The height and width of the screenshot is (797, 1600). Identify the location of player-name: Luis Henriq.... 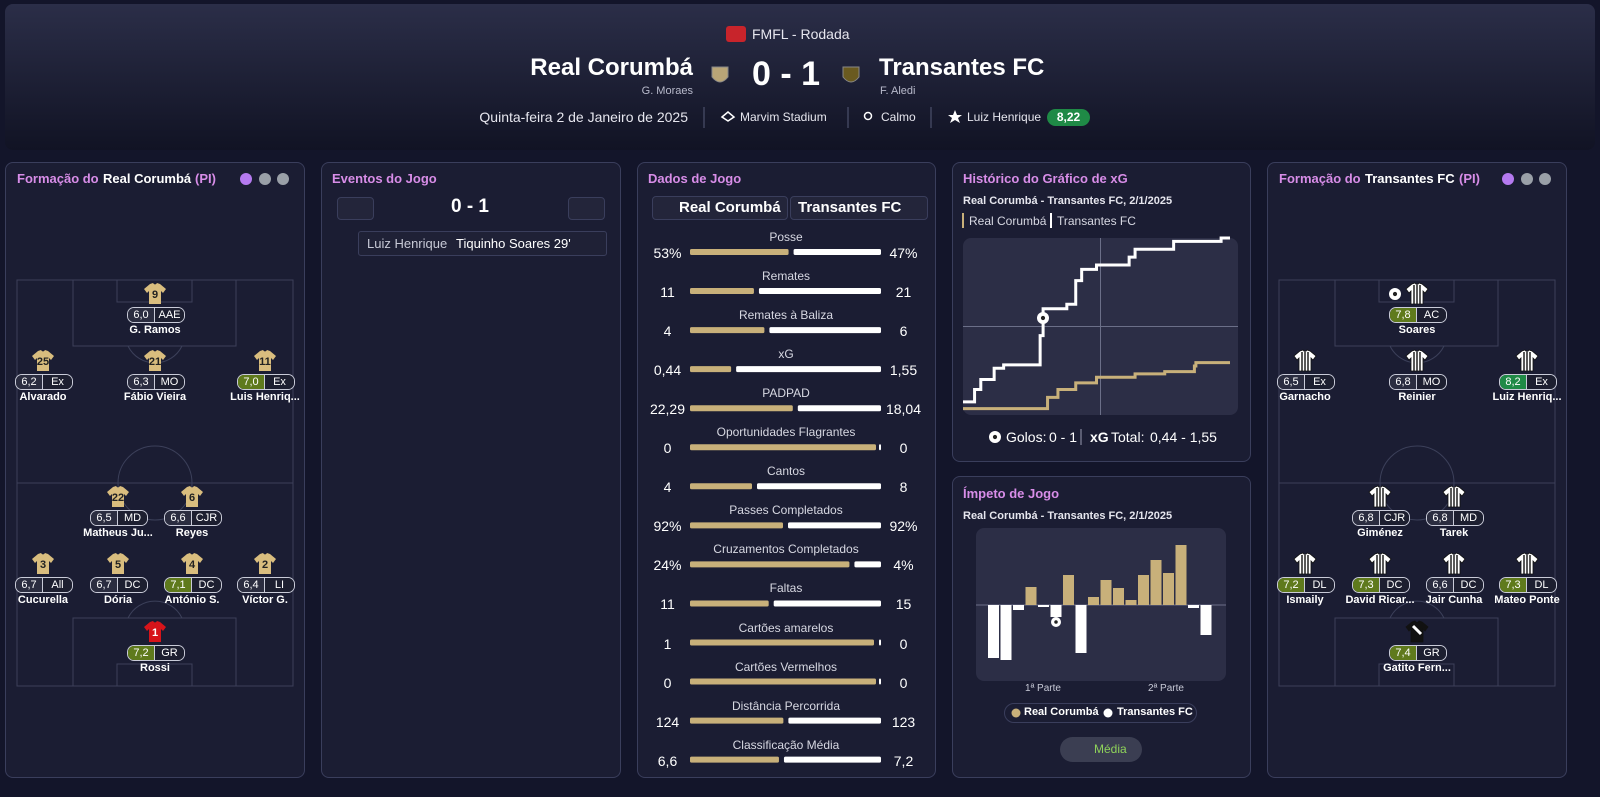
(265, 397).